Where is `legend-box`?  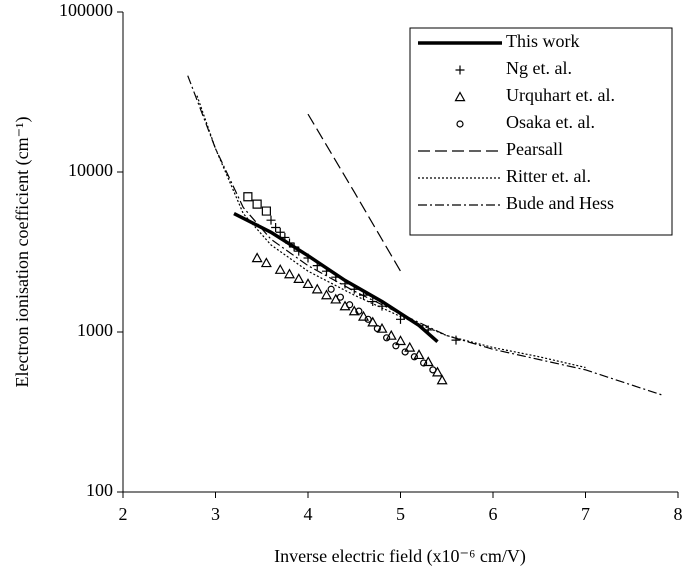
legend-box is located at coordinates (541, 131).